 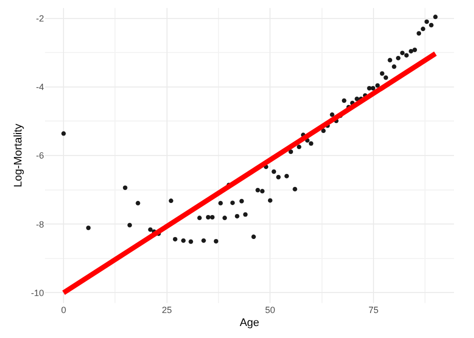 I want to click on x-tick-label: 75, so click(x=373, y=310).